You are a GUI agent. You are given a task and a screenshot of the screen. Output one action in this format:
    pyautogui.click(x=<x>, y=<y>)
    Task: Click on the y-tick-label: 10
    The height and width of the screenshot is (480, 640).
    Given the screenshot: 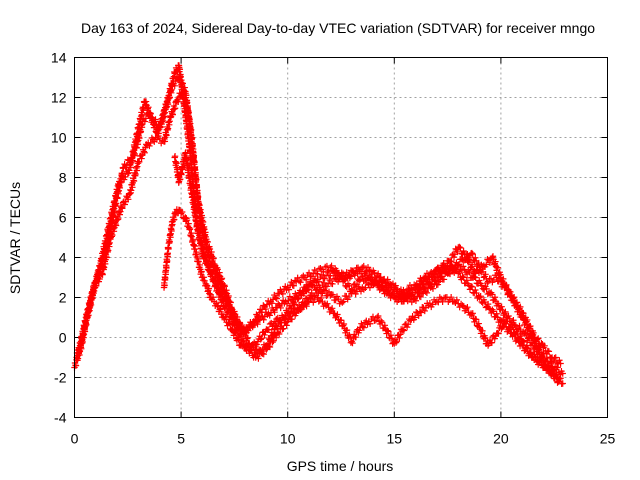 What is the action you would take?
    pyautogui.click(x=59, y=138)
    